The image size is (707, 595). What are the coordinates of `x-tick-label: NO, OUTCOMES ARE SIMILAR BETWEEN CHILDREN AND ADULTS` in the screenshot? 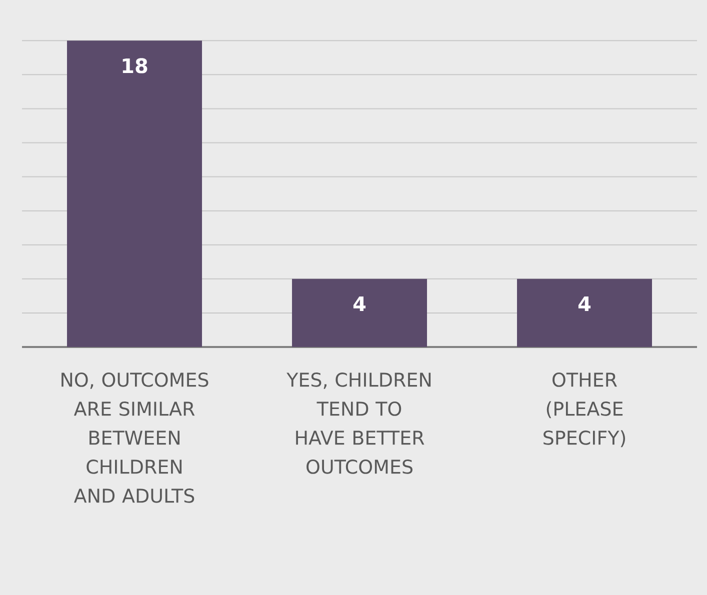 It's located at (135, 437).